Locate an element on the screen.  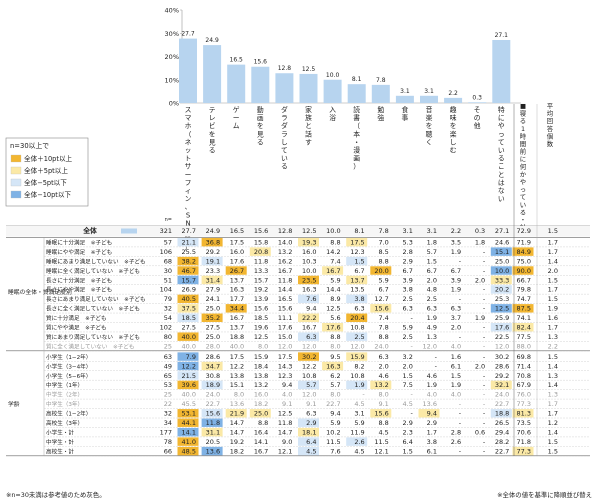
category-label: 本 is located at coordinates (356, 133).